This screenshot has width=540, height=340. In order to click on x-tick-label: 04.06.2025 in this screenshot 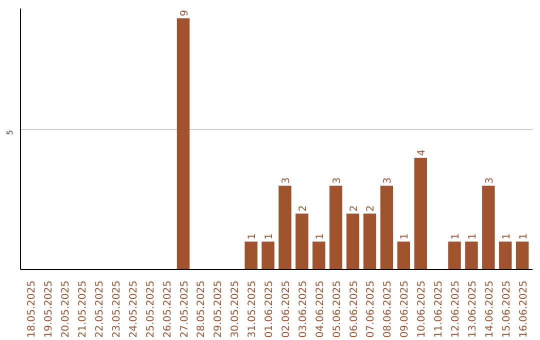, I will do `click(320, 309)`.